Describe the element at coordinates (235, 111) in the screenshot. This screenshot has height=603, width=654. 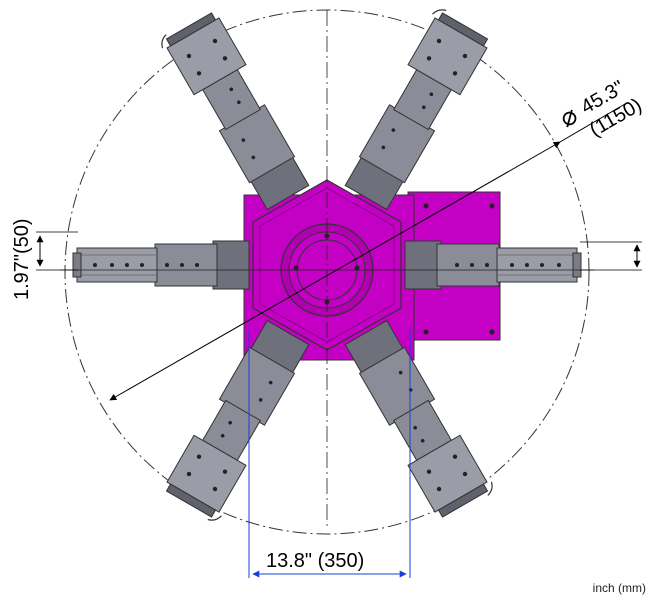
I see `arm-upper-left` at that location.